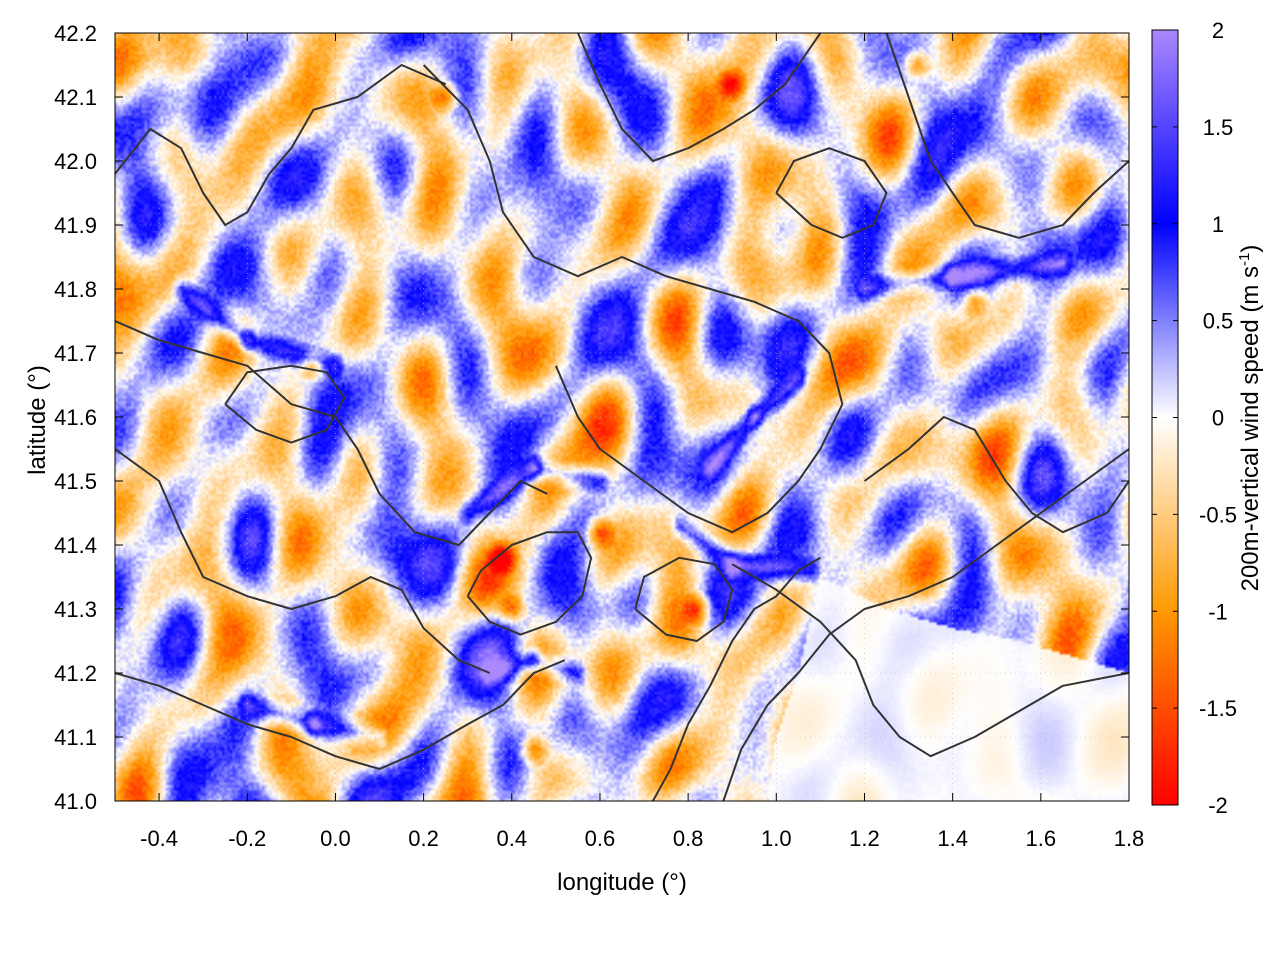 The image size is (1280, 960). What do you see at coordinates (37, 420) in the screenshot?
I see `y-axis-title: latitude (°)` at bounding box center [37, 420].